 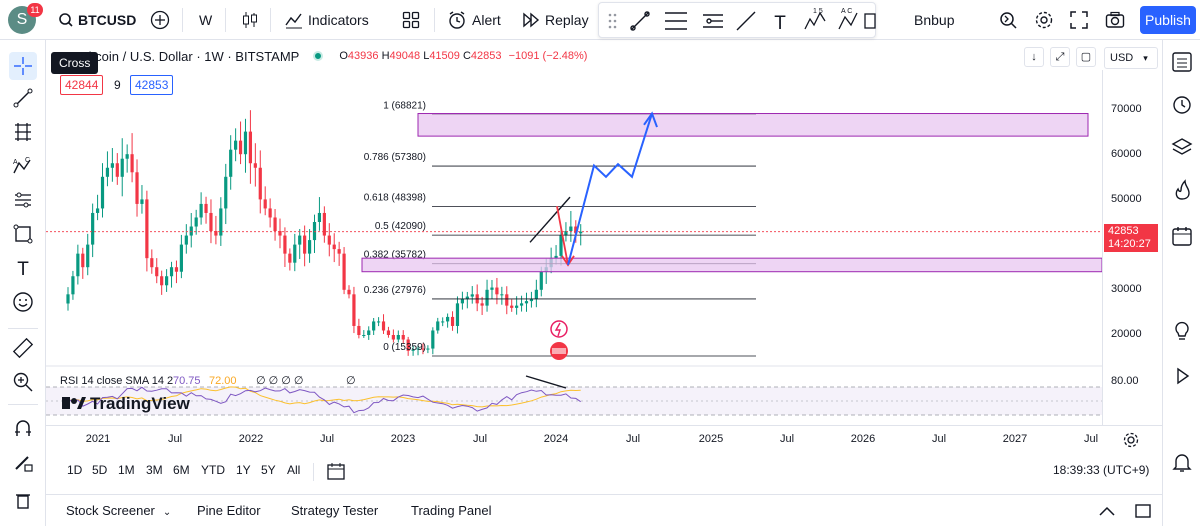 I want to click on tab-stock-screener: Stock Screener ⌄, so click(x=119, y=510).